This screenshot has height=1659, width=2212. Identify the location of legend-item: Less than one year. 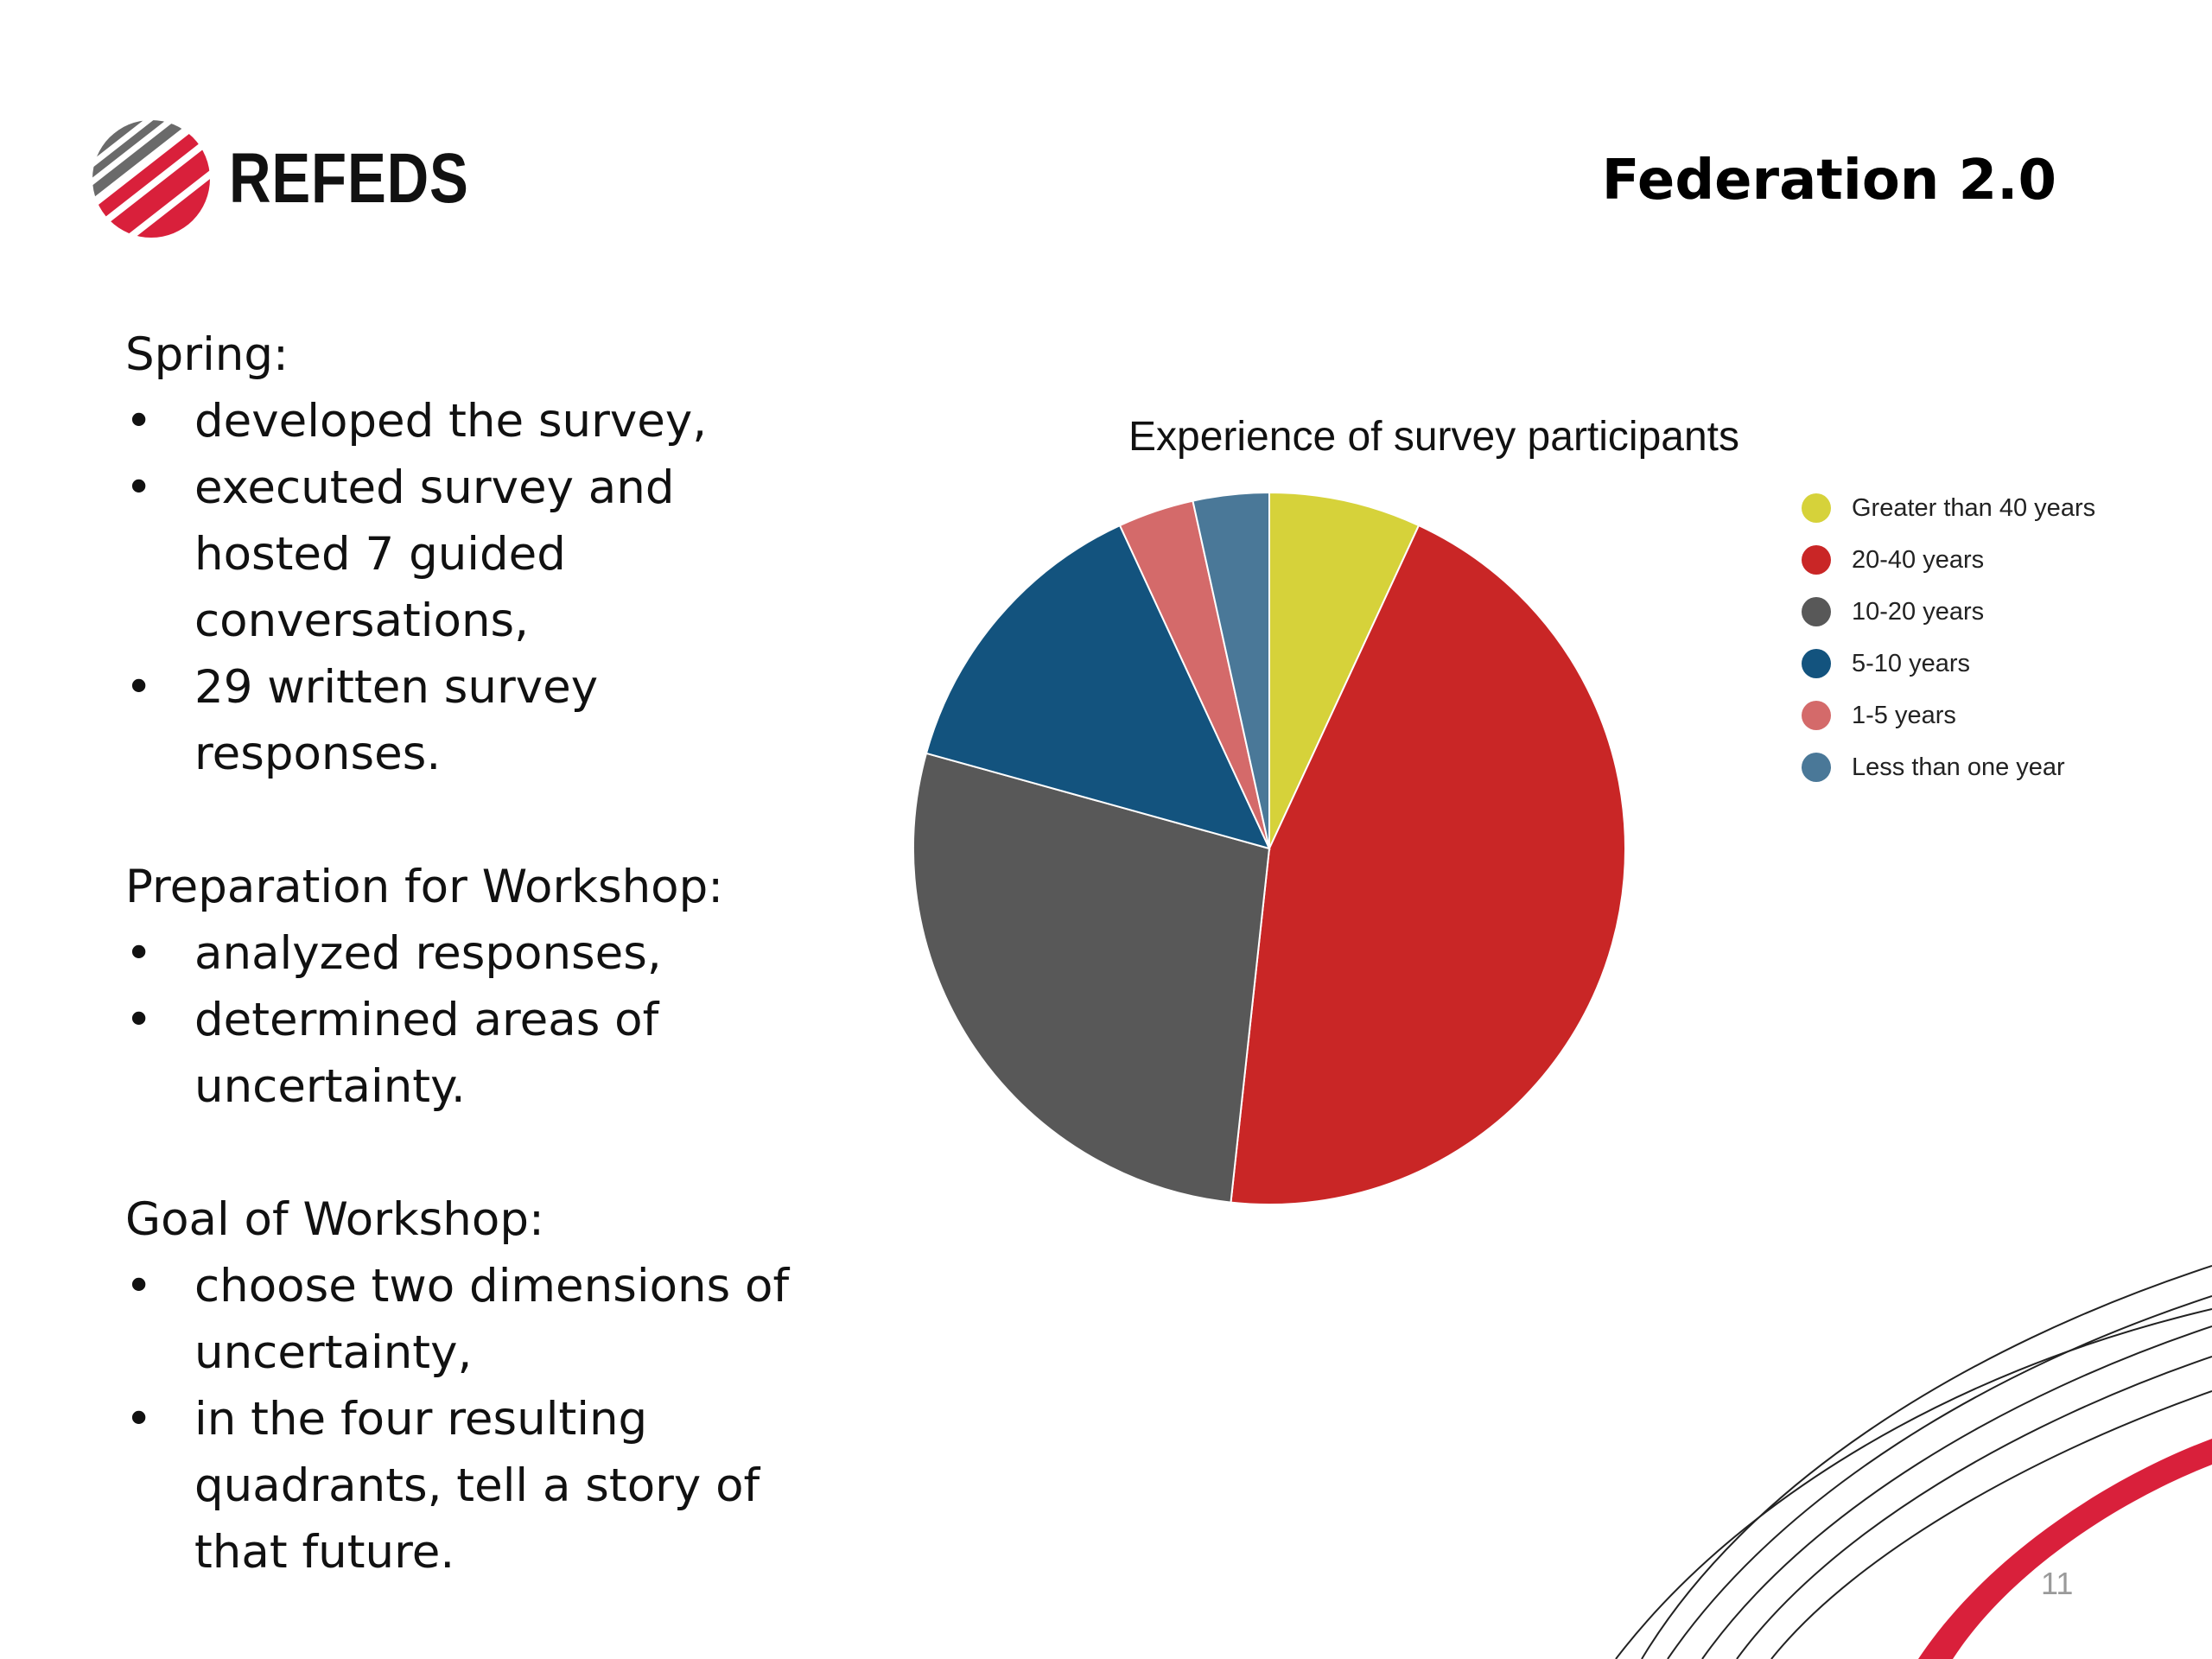
(1948, 767).